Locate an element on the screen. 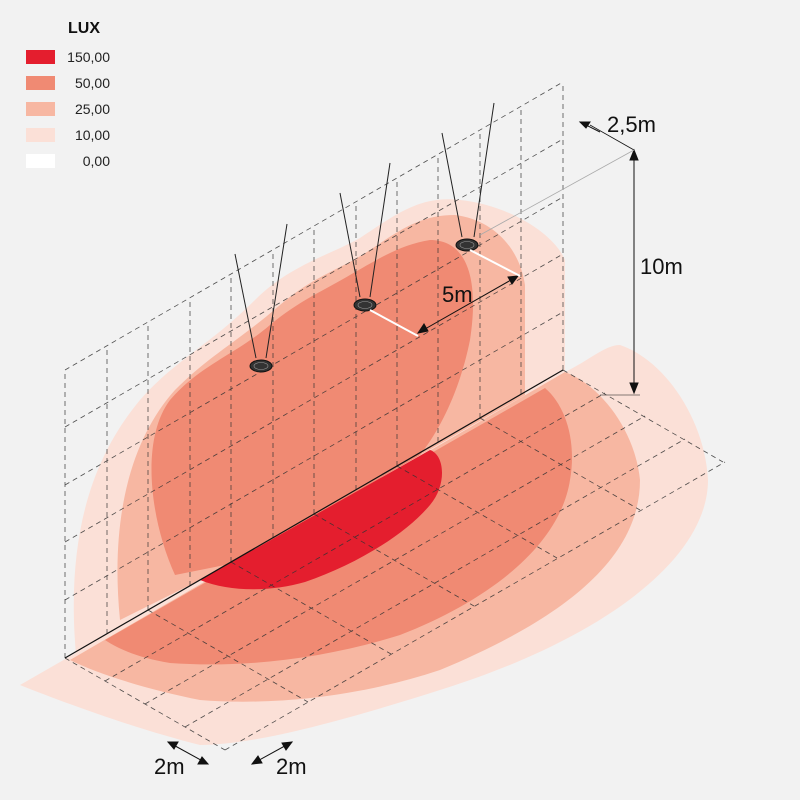 The image size is (800, 800). legend-value: 150,00 is located at coordinates (88, 57).